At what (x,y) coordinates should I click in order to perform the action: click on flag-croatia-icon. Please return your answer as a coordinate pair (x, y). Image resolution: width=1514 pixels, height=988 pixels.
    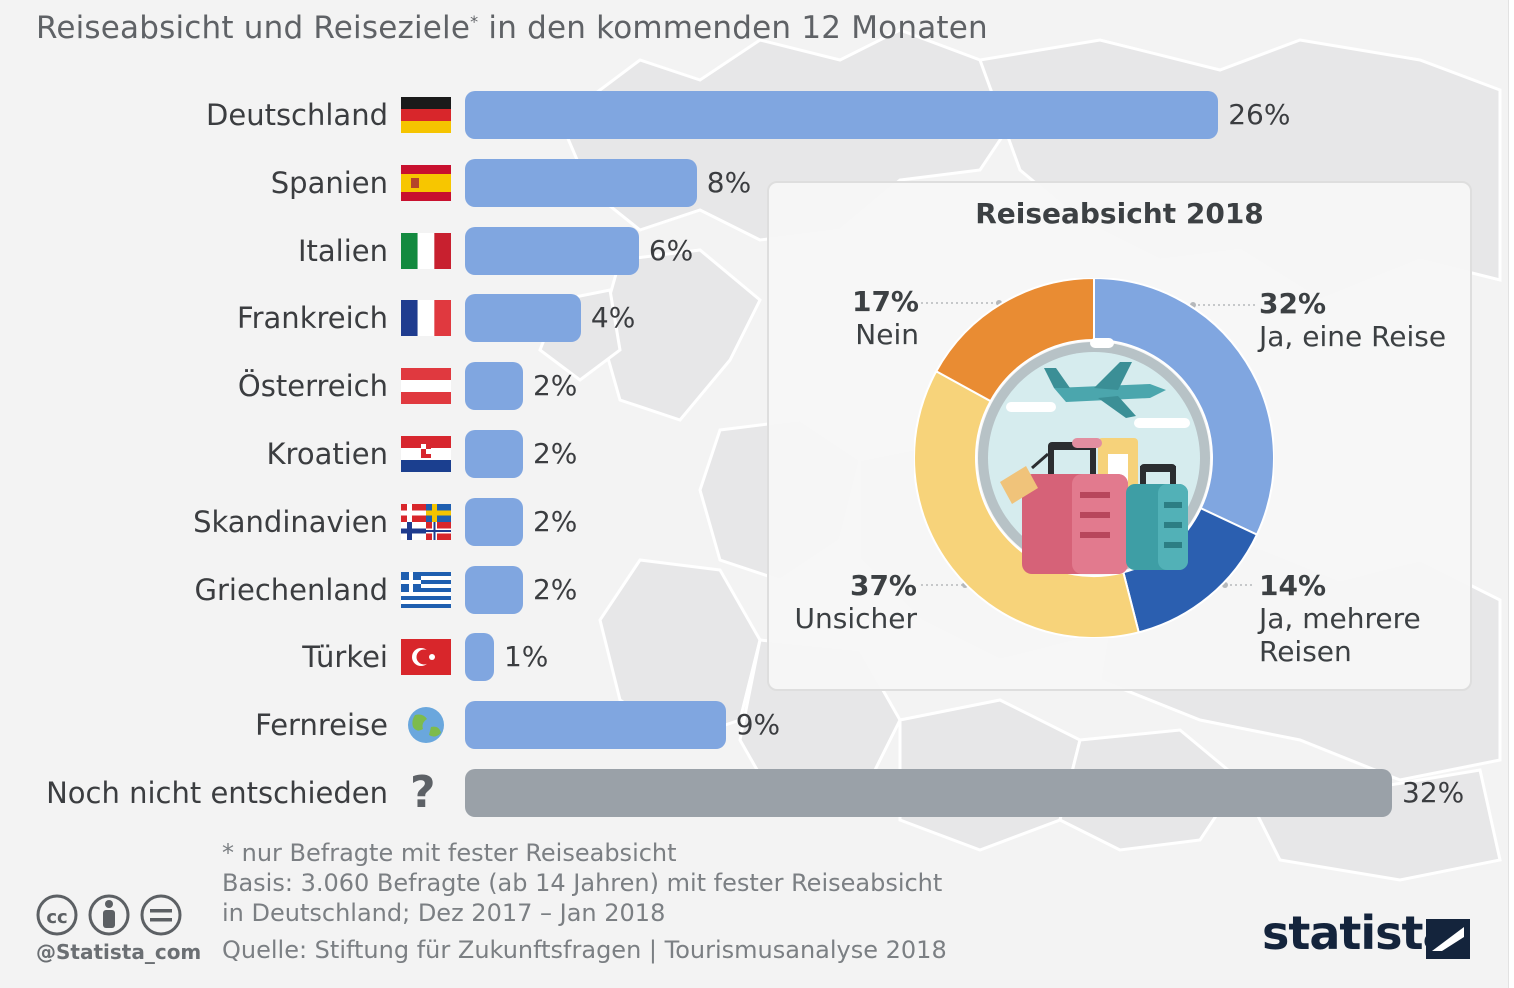
    Looking at the image, I should click on (426, 454).